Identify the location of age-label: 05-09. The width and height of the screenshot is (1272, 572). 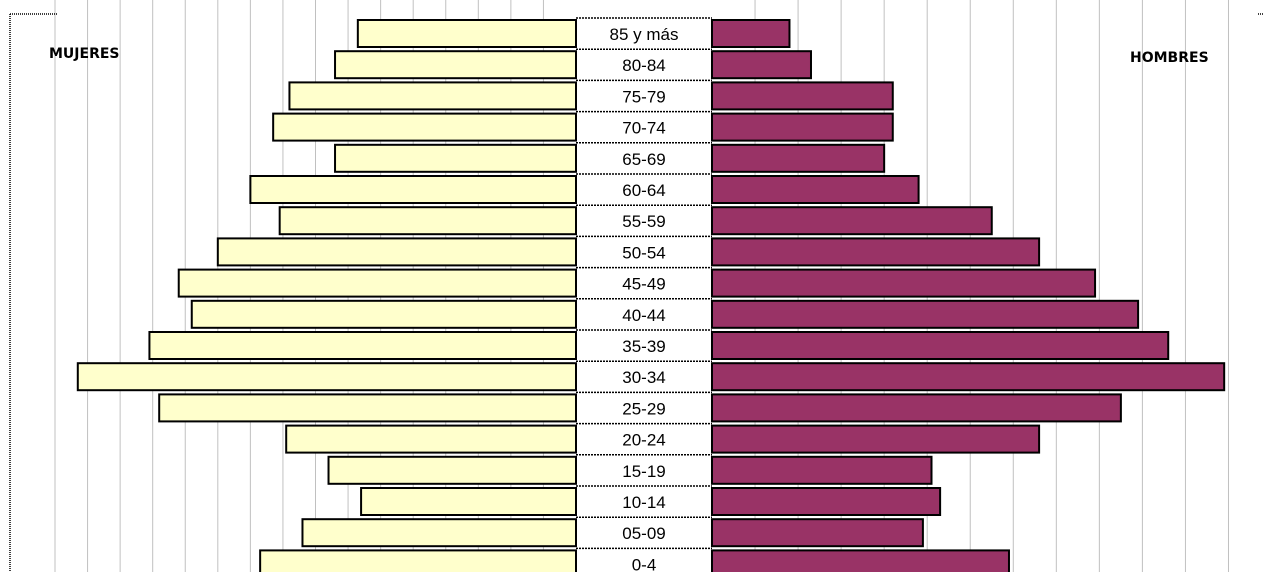
(643, 533).